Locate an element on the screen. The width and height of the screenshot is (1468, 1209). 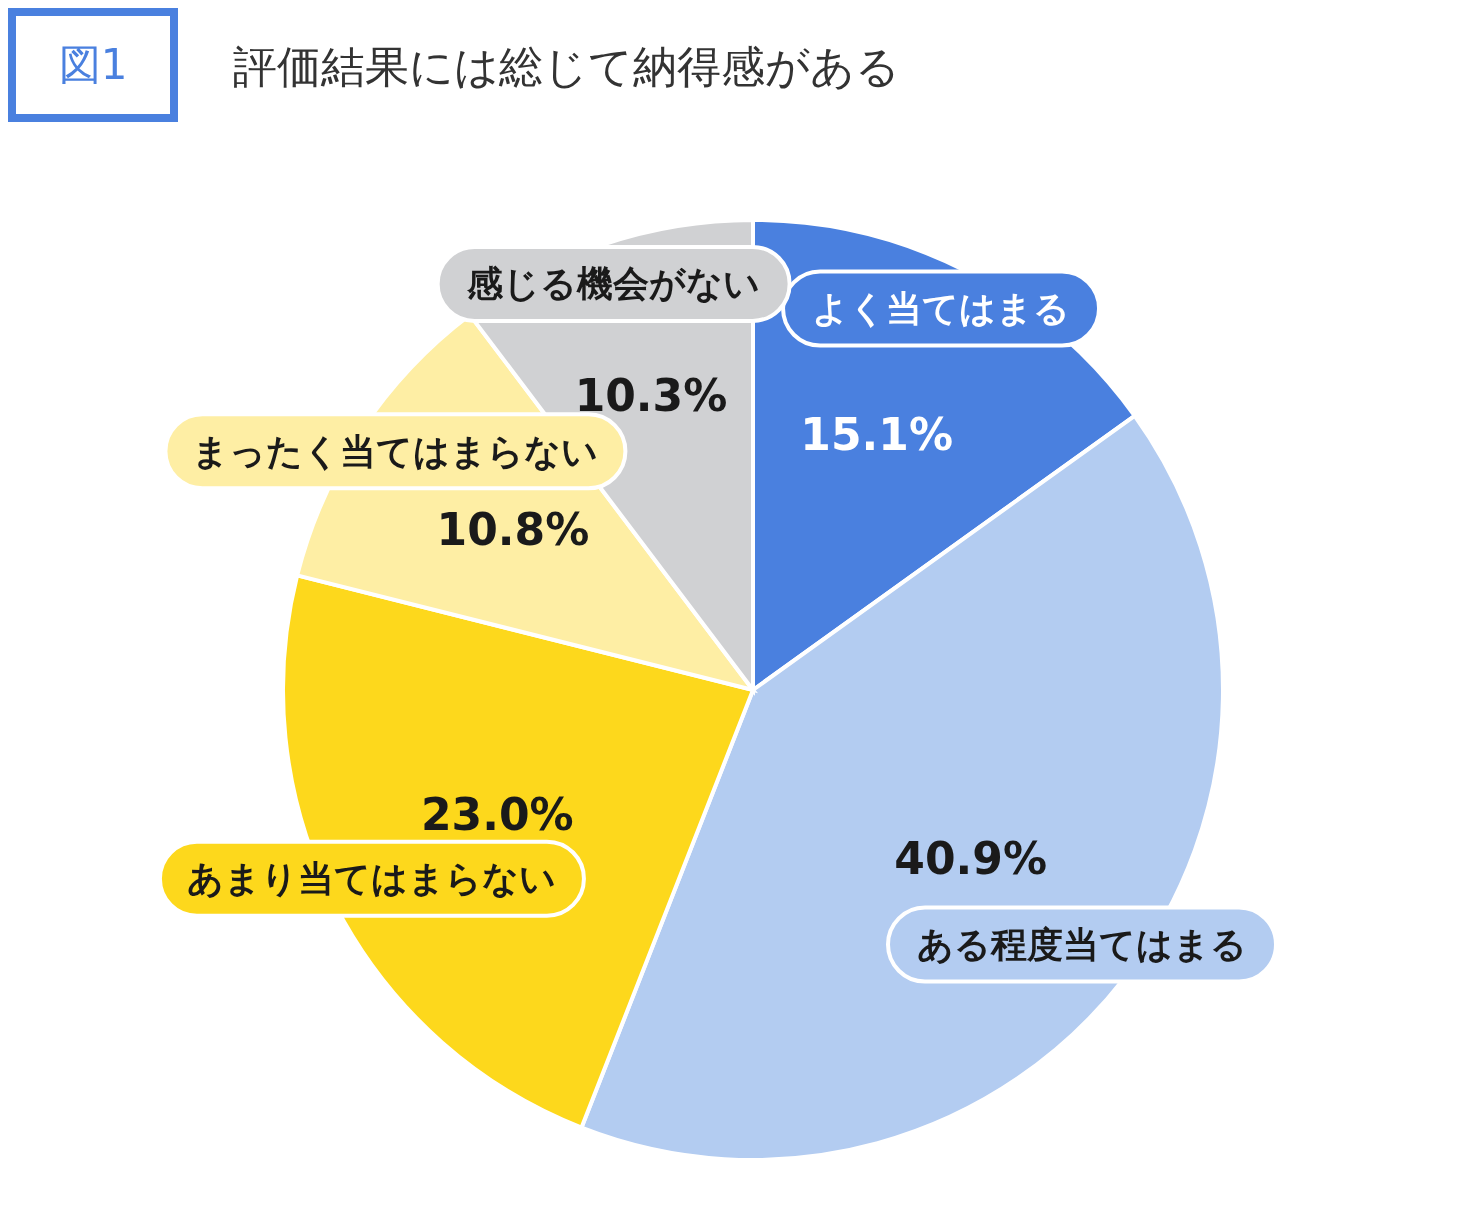
slice-label: あまり当てはまらない is located at coordinates (372, 879).